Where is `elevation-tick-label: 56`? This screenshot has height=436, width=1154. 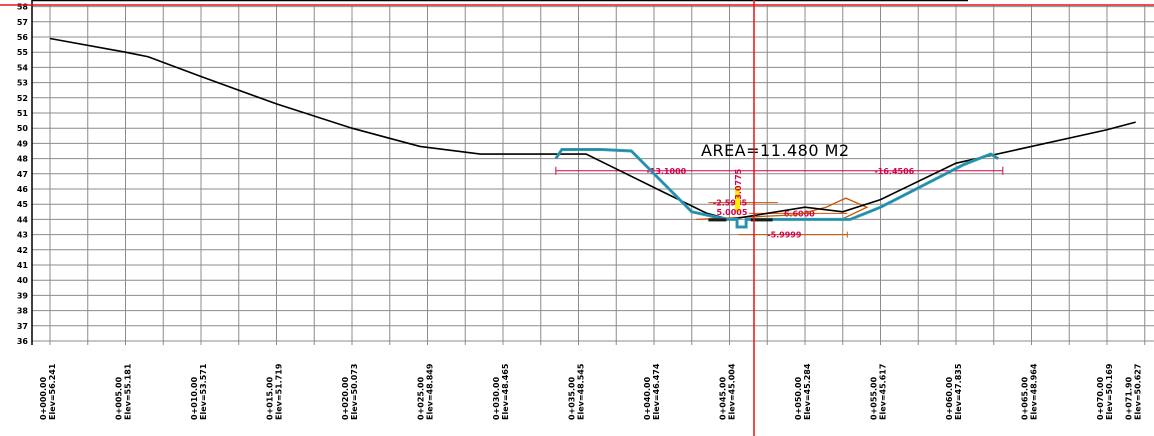 elevation-tick-label: 56 is located at coordinates (23, 37).